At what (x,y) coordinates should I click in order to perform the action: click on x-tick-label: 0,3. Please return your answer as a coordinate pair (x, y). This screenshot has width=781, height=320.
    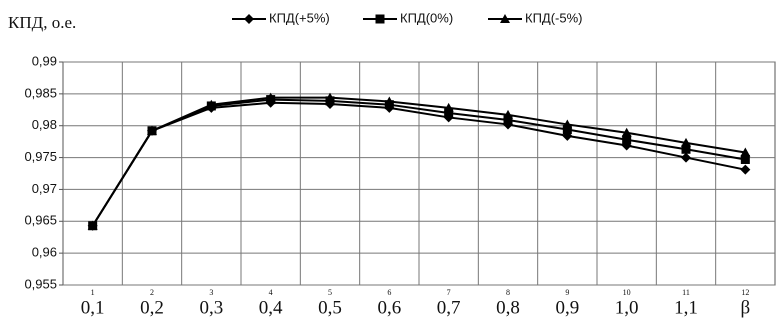
    Looking at the image, I should click on (211, 307).